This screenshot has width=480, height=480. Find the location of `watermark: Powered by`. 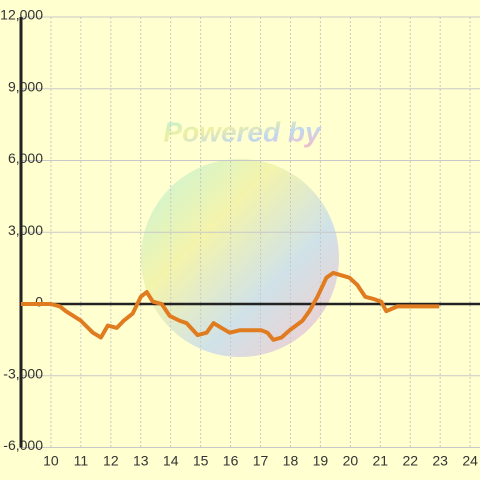

watermark: Powered by is located at coordinates (242, 131).